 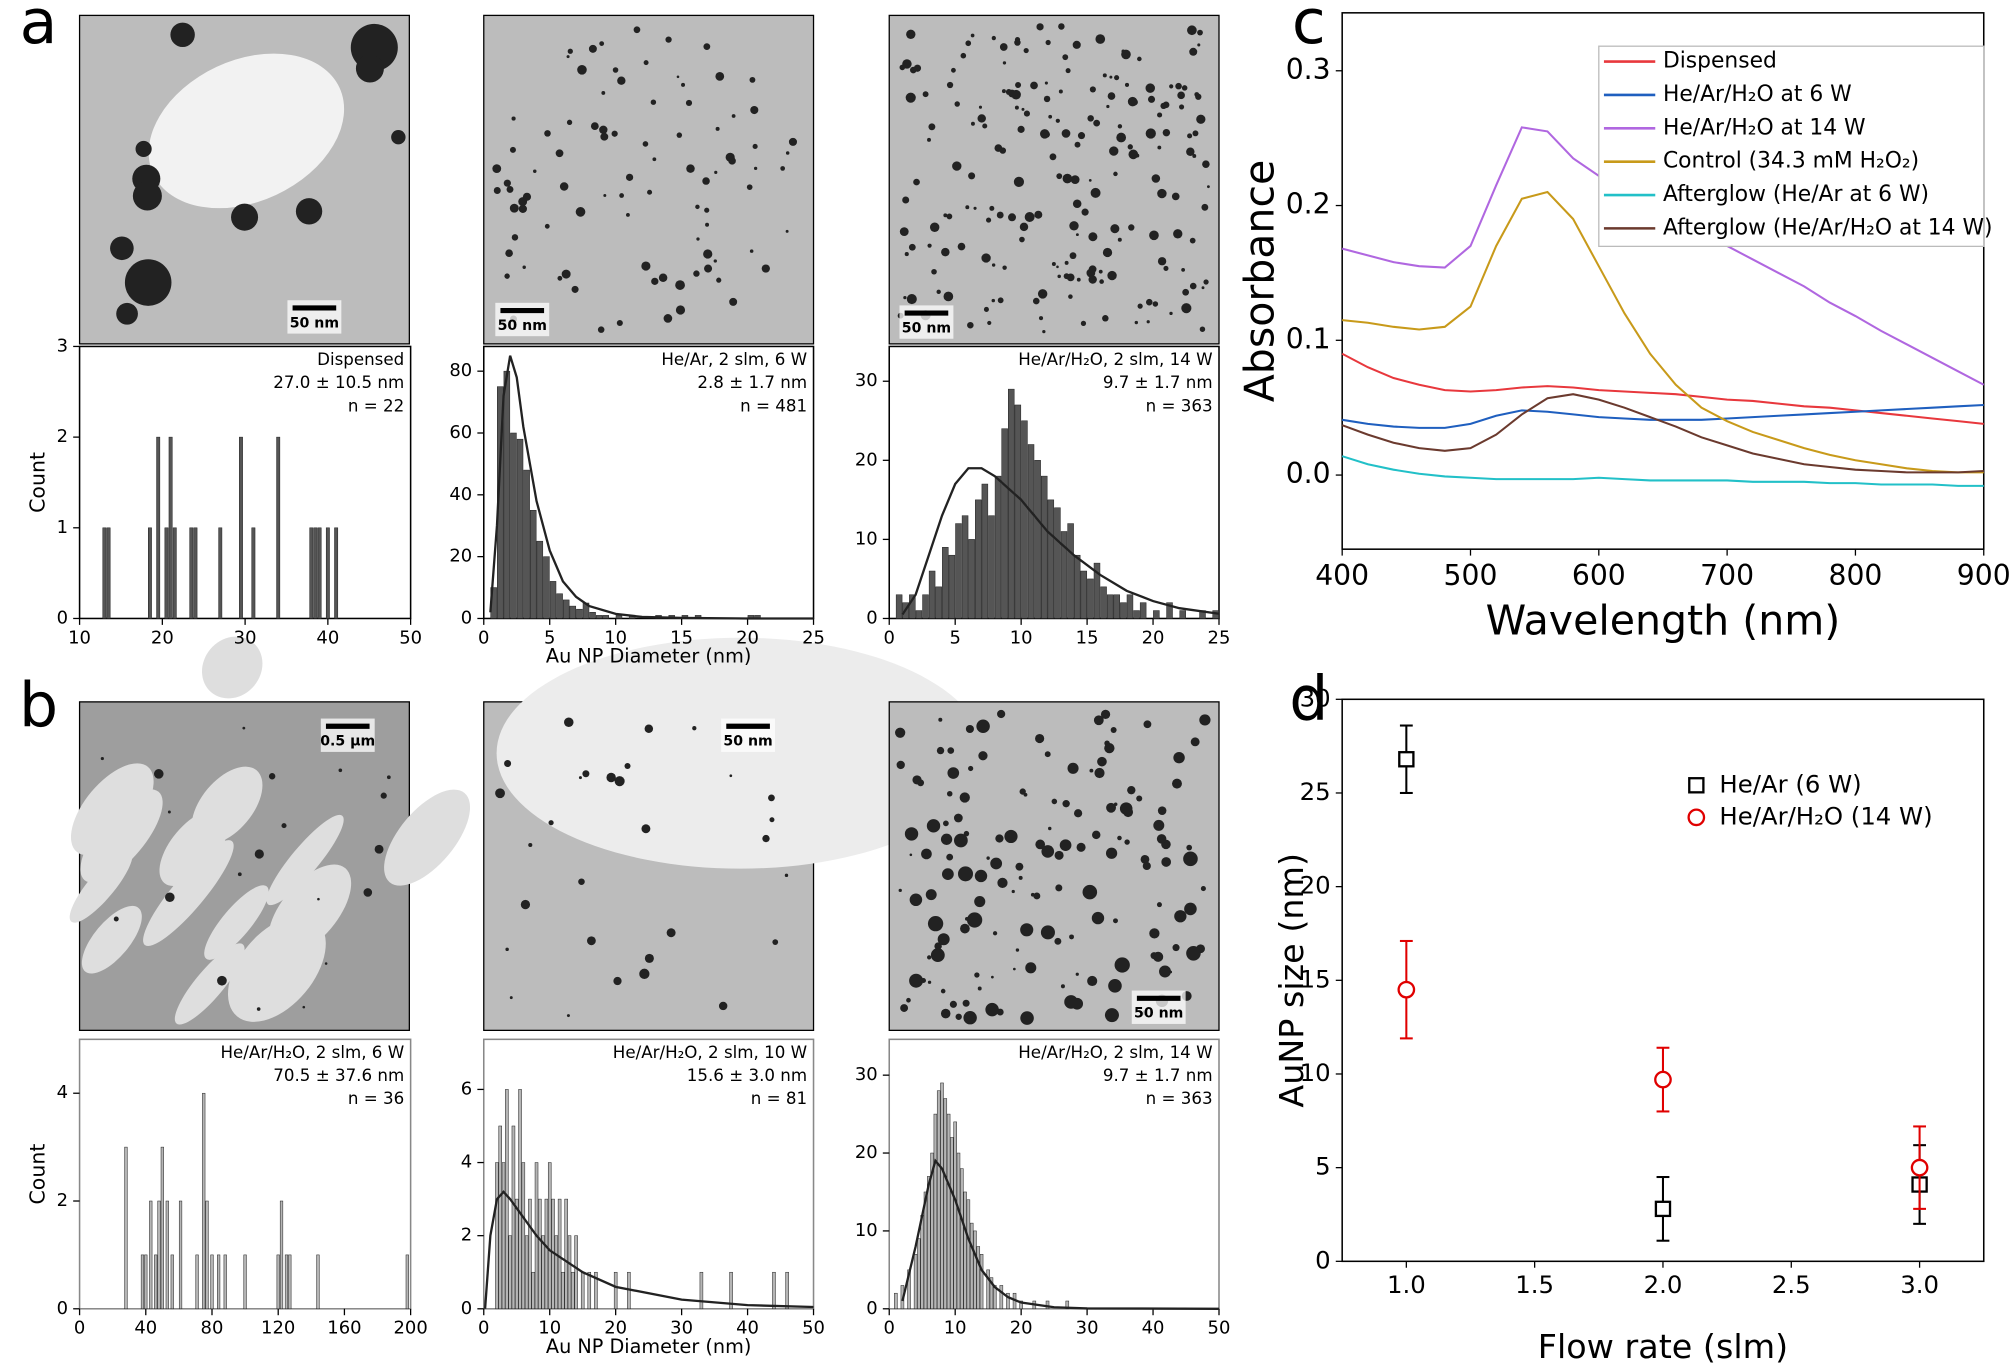 I want to click on x-tick-label: 0, so click(x=483, y=637).